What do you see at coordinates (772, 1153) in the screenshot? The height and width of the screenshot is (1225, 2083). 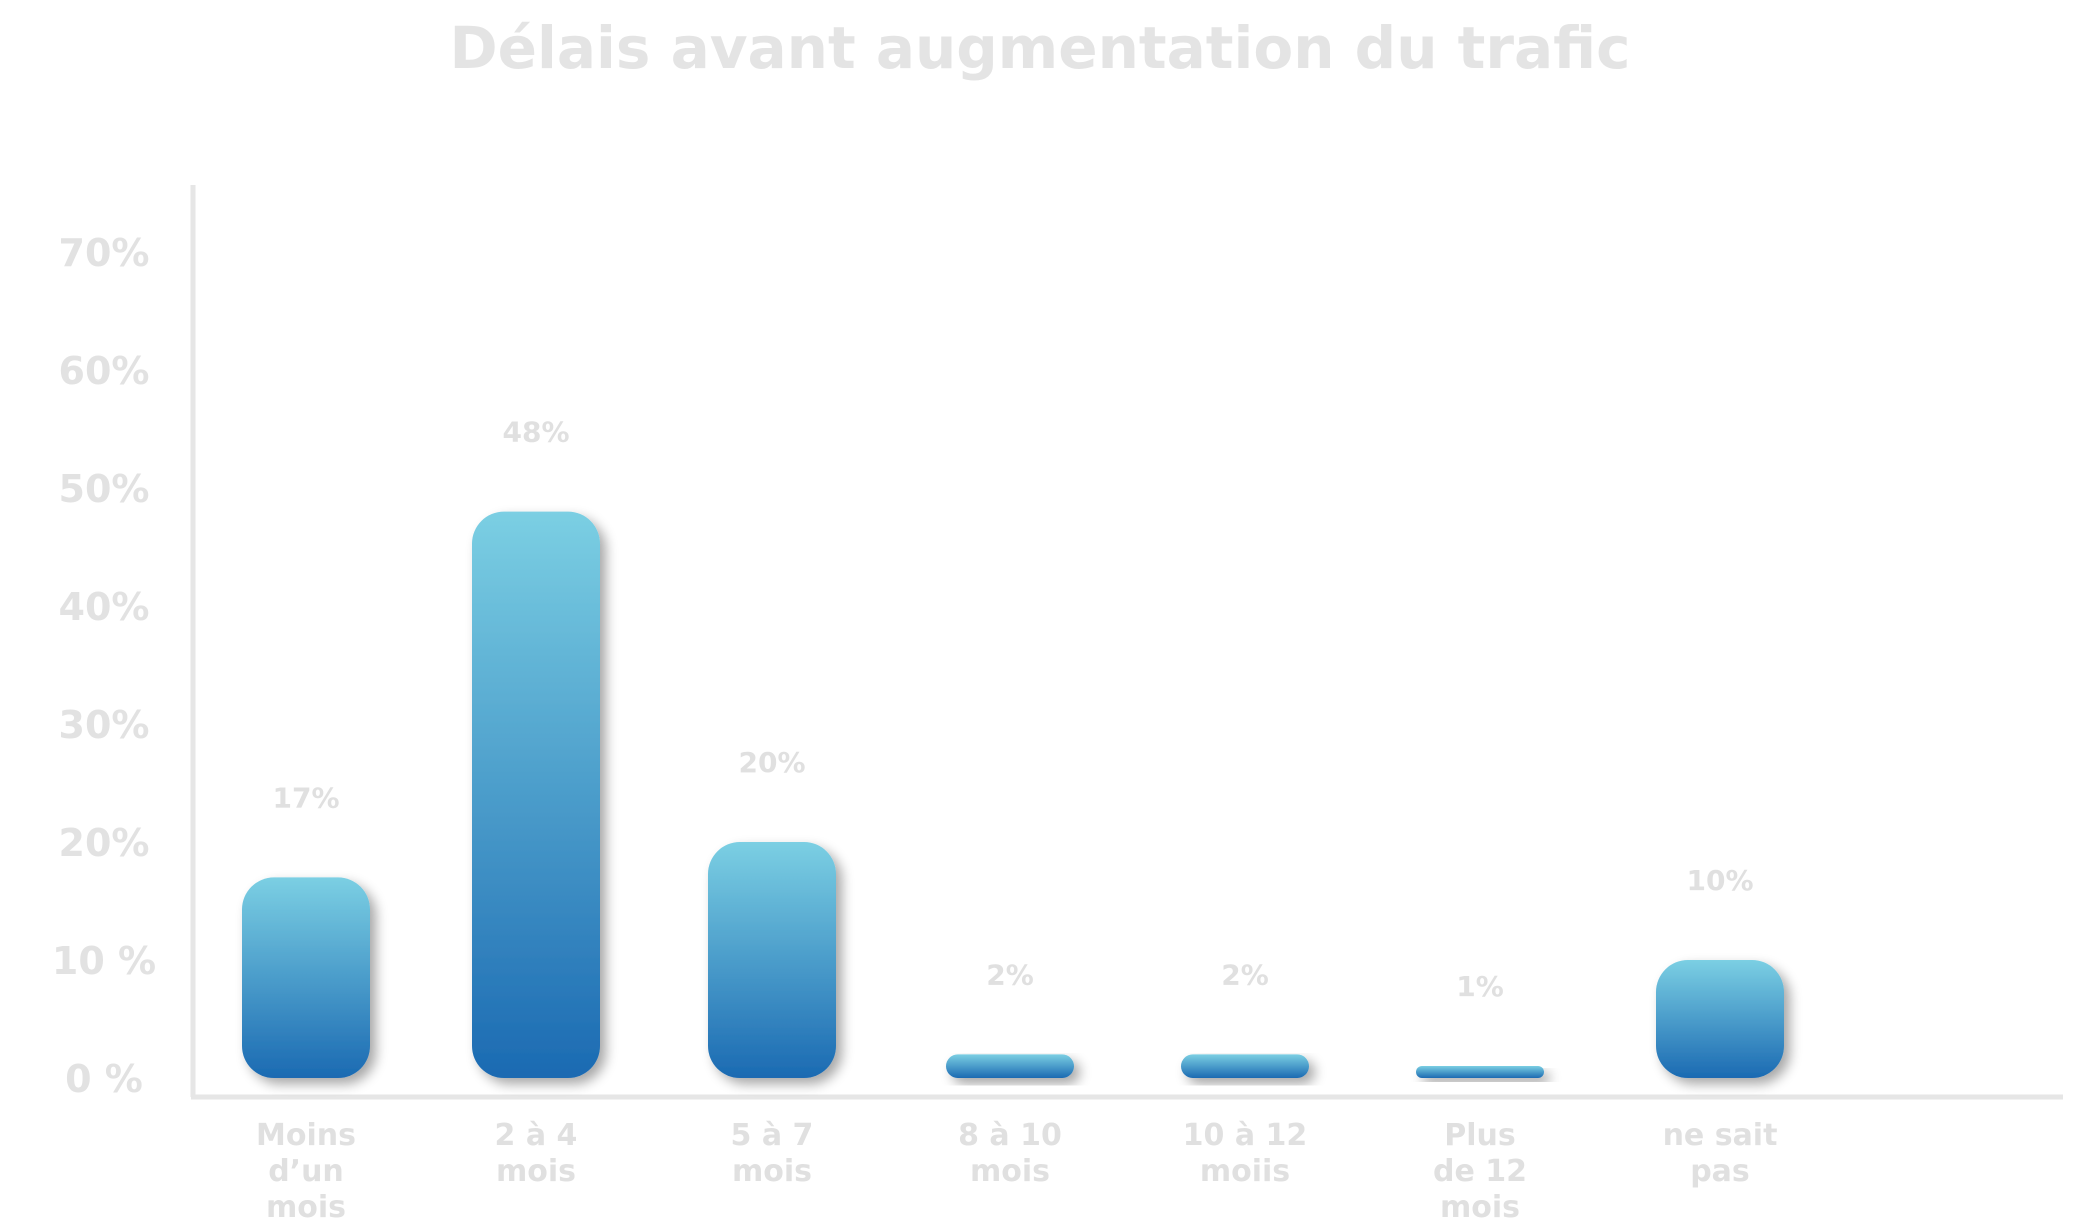 I see `x-tick-label: 5 à 7 mois` at bounding box center [772, 1153].